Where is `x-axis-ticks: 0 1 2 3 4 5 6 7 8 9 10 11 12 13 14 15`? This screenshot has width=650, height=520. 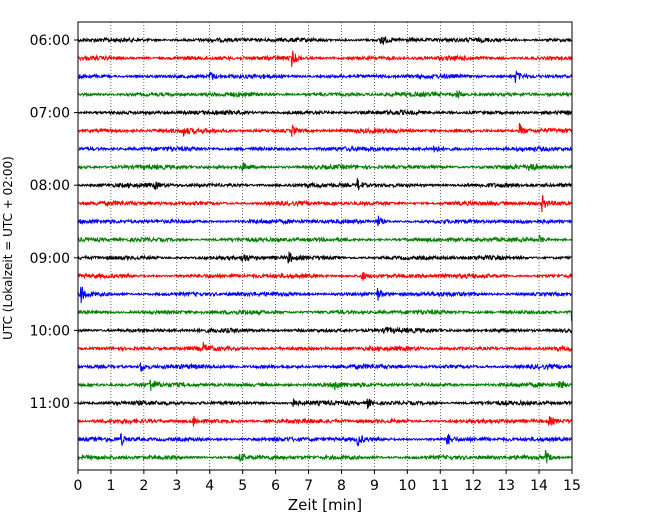
x-axis-ticks: 0 1 2 3 4 5 6 7 8 9 10 11 12 13 14 15 is located at coordinates (327, 482).